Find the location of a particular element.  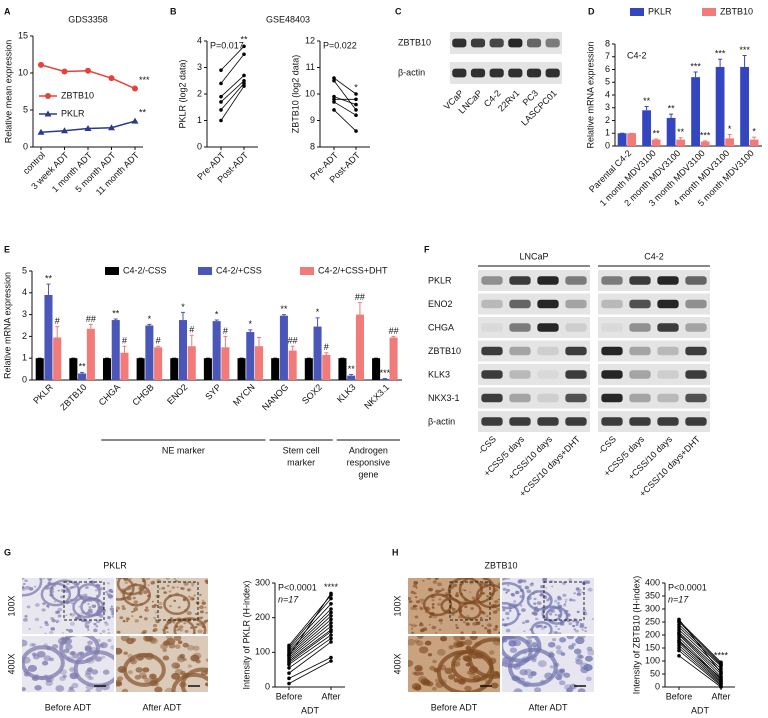

y-tick-label: 0 is located at coordinates (657, 686).